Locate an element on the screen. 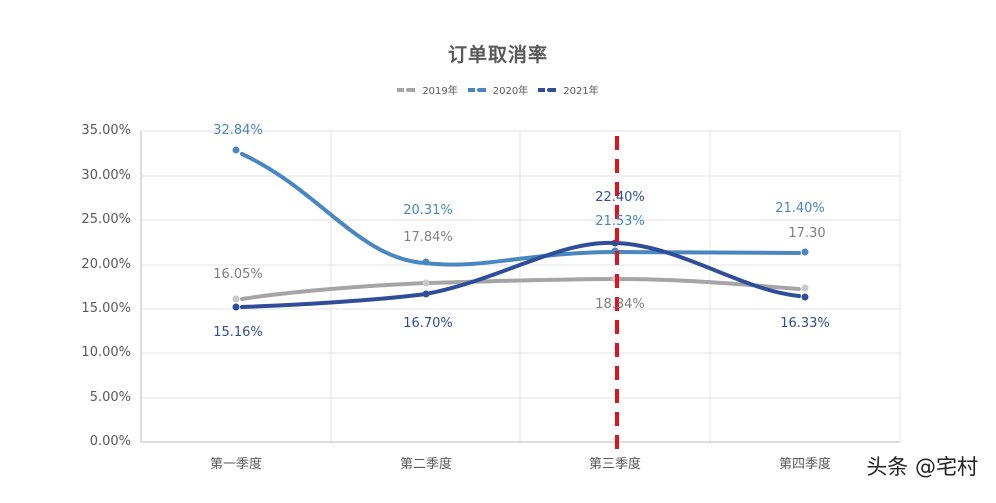 The height and width of the screenshot is (503, 996). data-label-2019-q1: 16.05% is located at coordinates (238, 274).